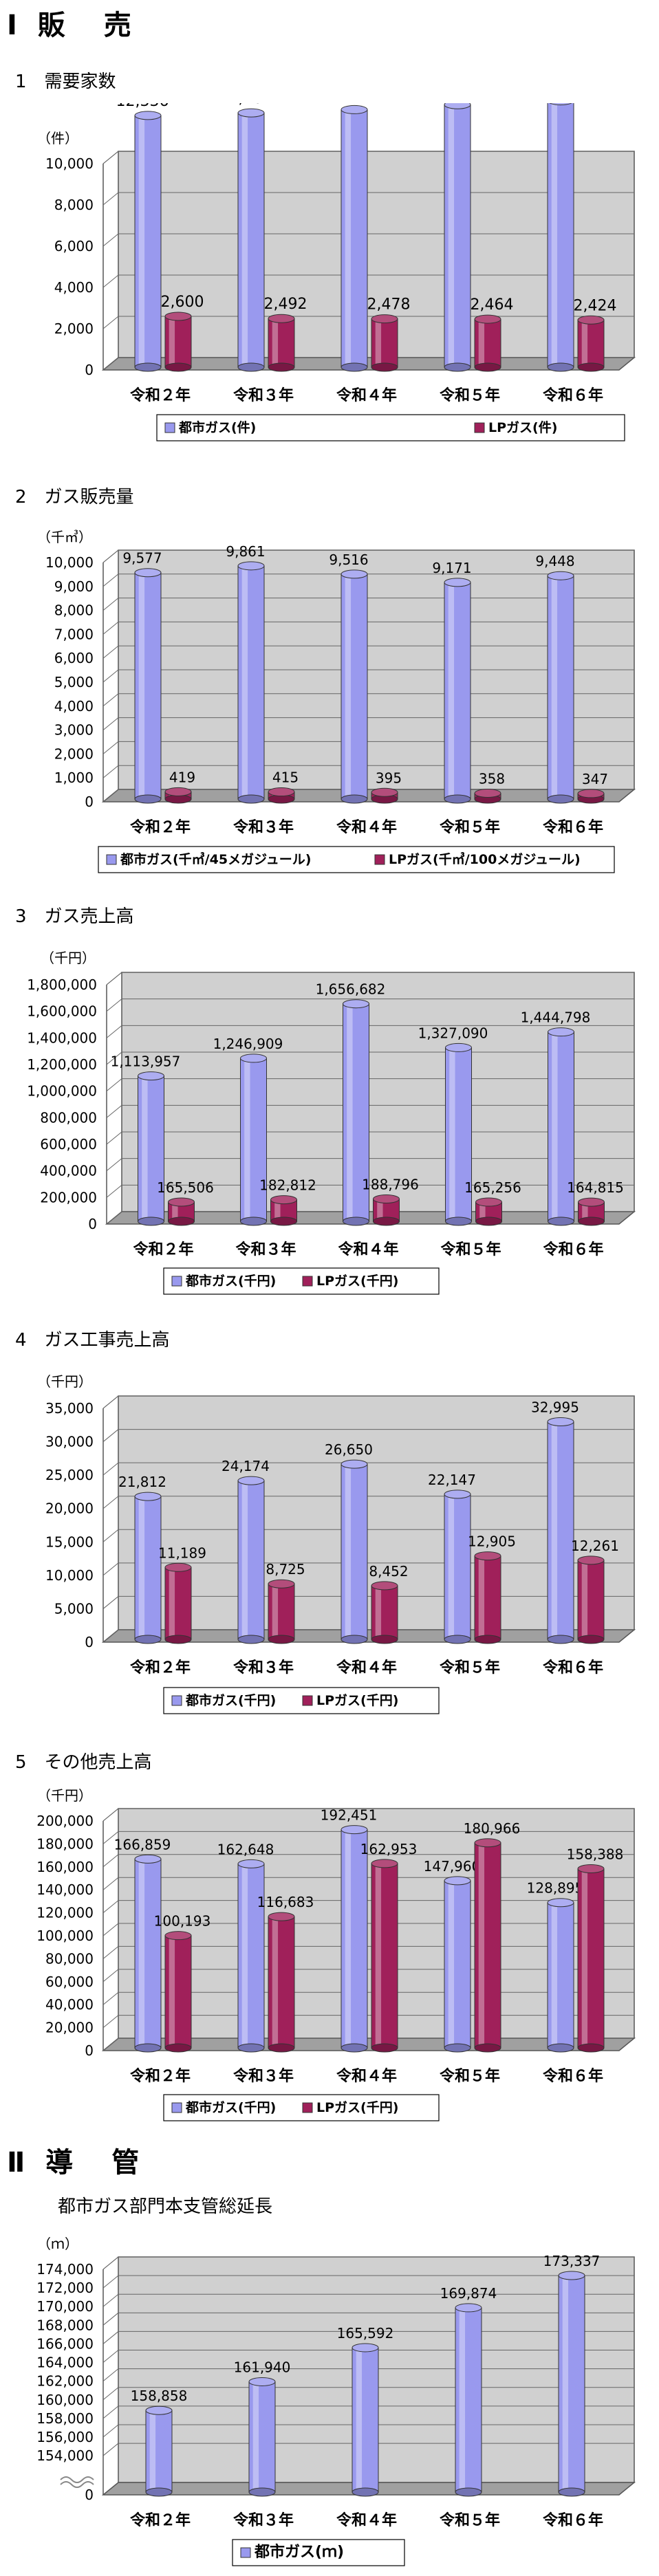 Image resolution: width=659 pixels, height=2576 pixels. I want to click on data-label: 165,256, so click(492, 1187).